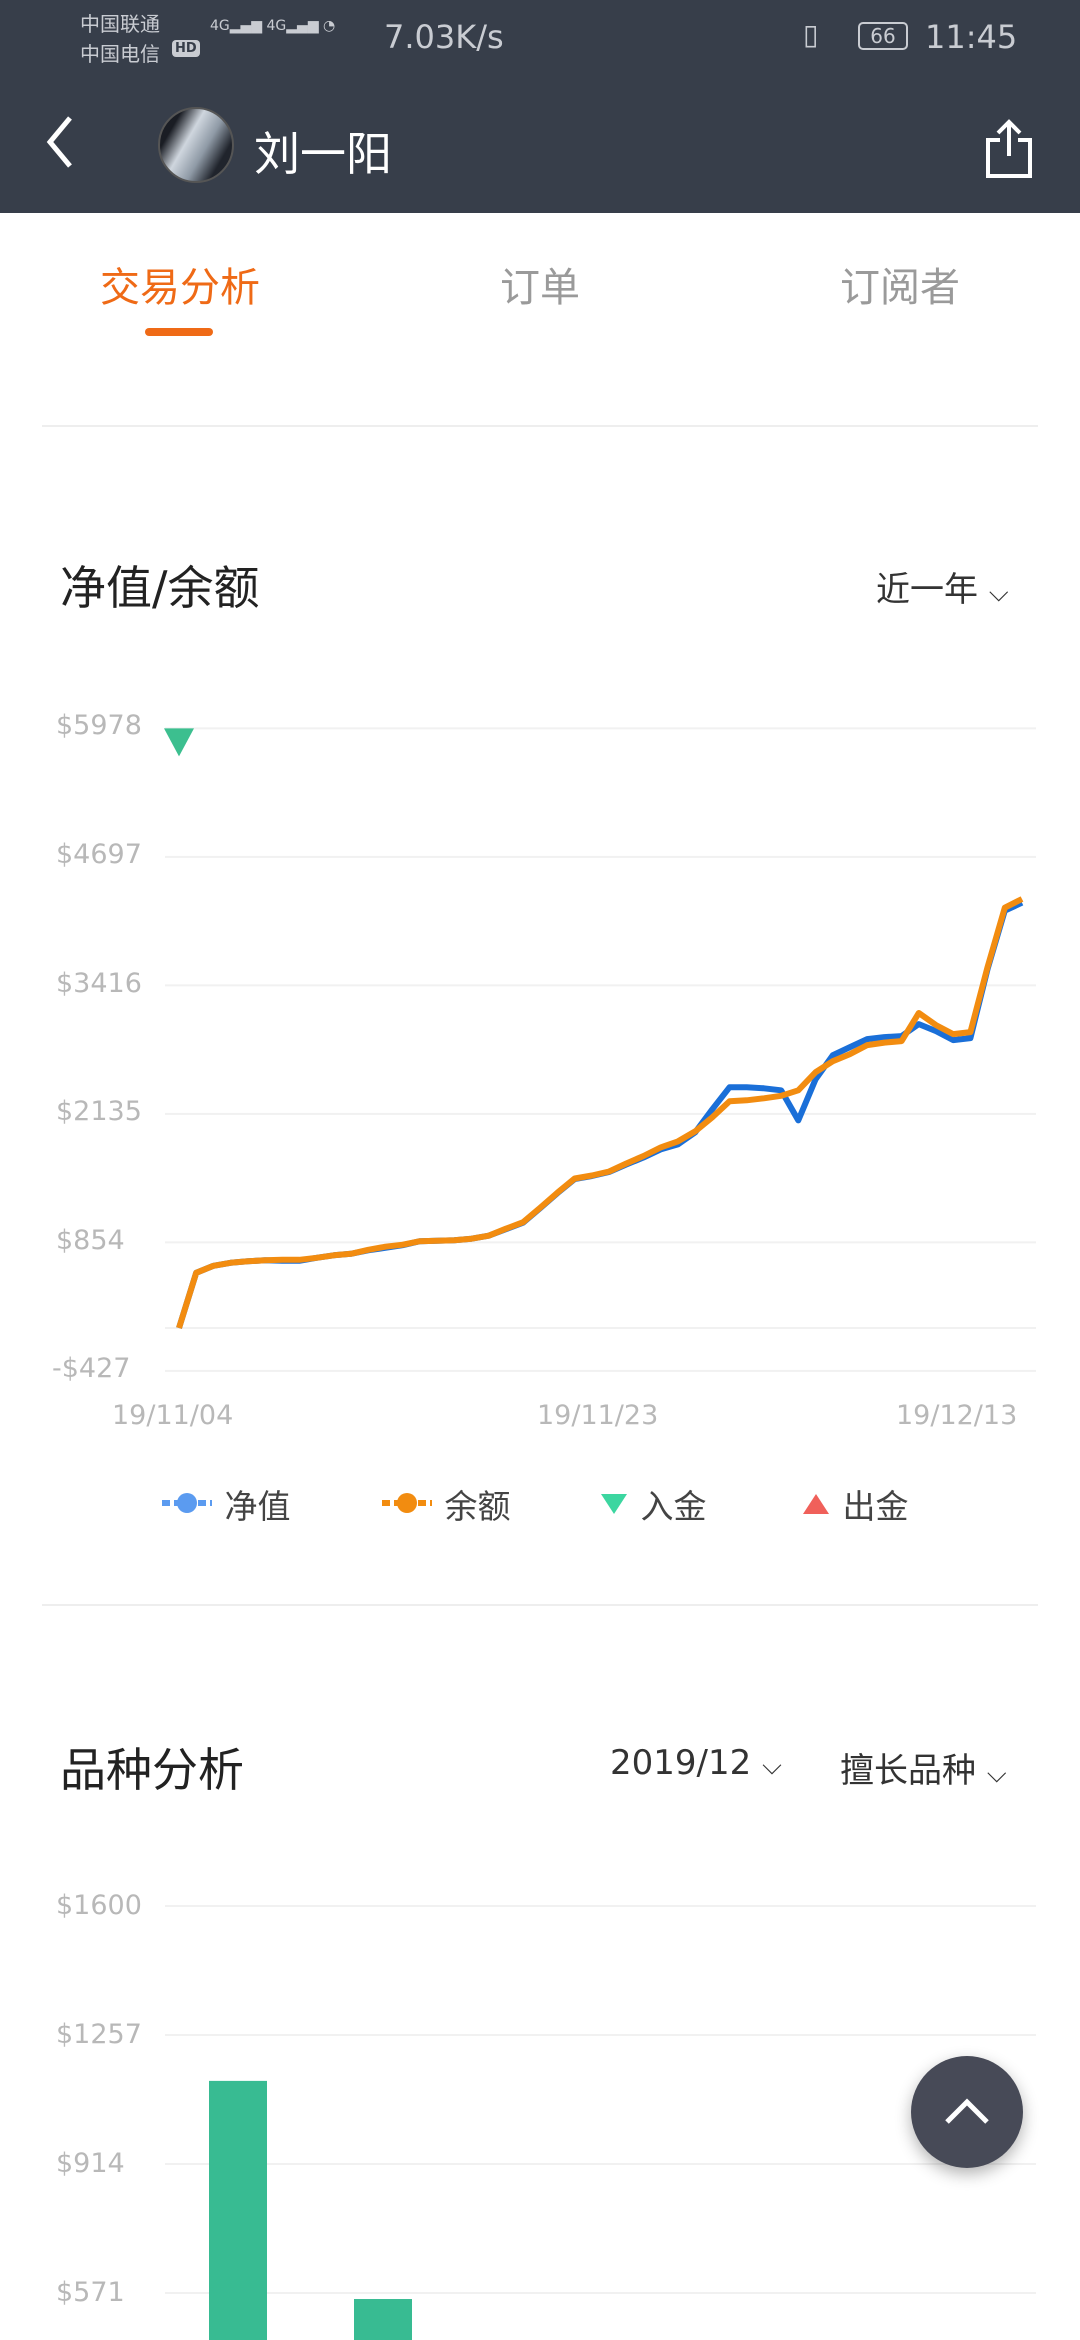  What do you see at coordinates (160, 588) in the screenshot?
I see `net-balance-title: 净值/余额` at bounding box center [160, 588].